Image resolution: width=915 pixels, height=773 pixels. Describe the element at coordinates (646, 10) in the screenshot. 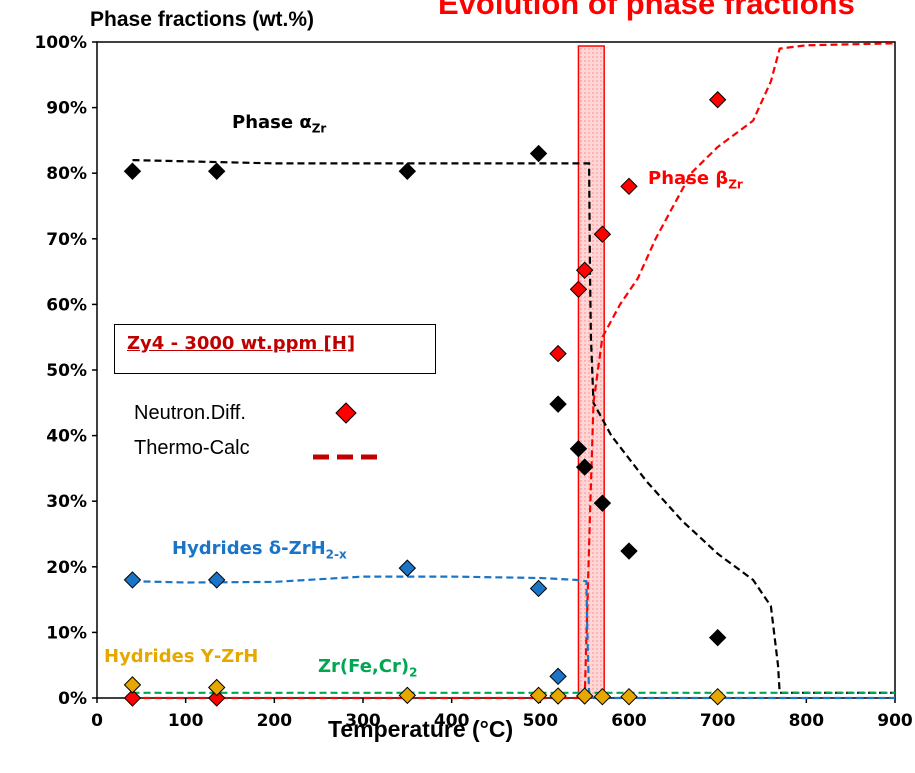

I see `chart-title: Evolution of phase fractions` at that location.